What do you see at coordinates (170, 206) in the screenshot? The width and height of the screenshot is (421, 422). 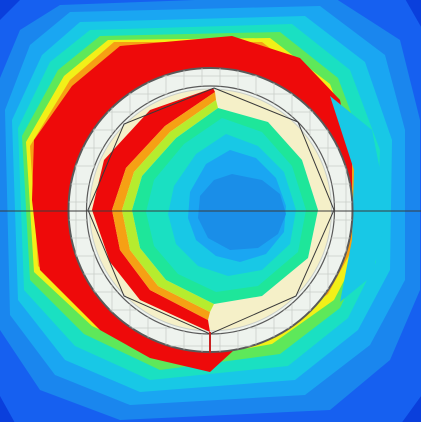 I see `interior-yellow-band` at bounding box center [170, 206].